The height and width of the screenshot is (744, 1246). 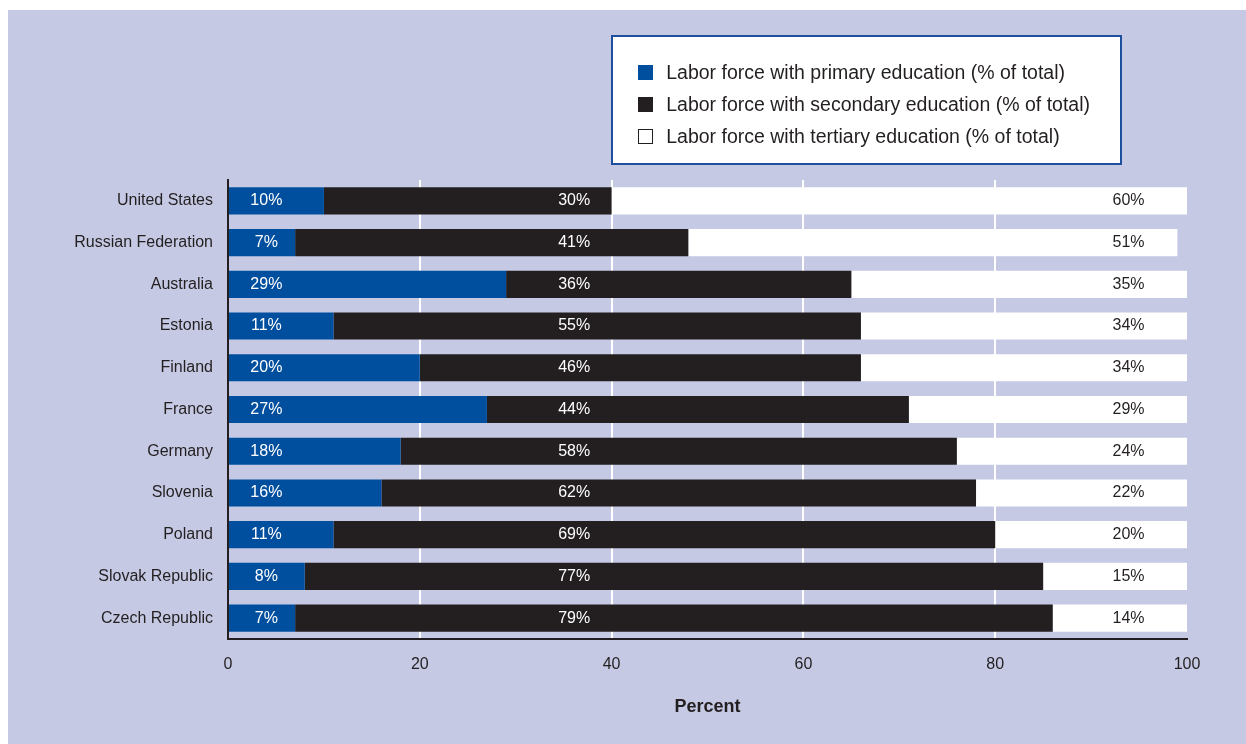 I want to click on x-tick-label: 20, so click(x=419, y=664).